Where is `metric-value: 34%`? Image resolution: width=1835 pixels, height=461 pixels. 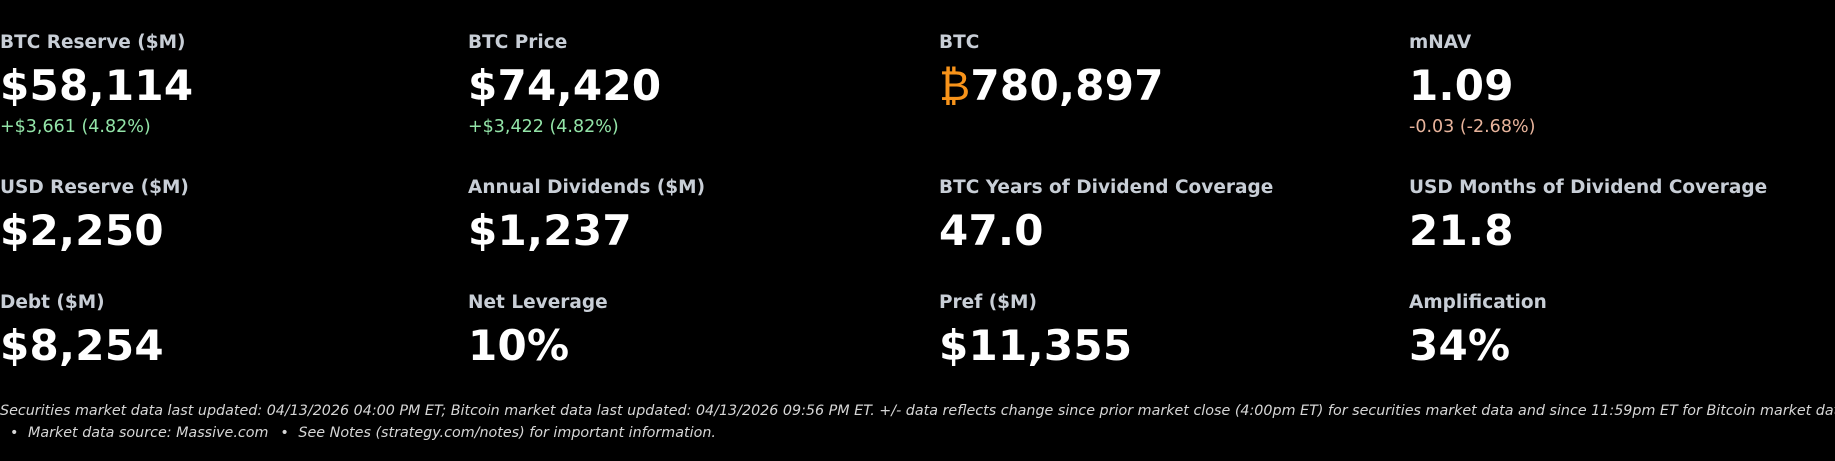 metric-value: 34% is located at coordinates (1478, 346).